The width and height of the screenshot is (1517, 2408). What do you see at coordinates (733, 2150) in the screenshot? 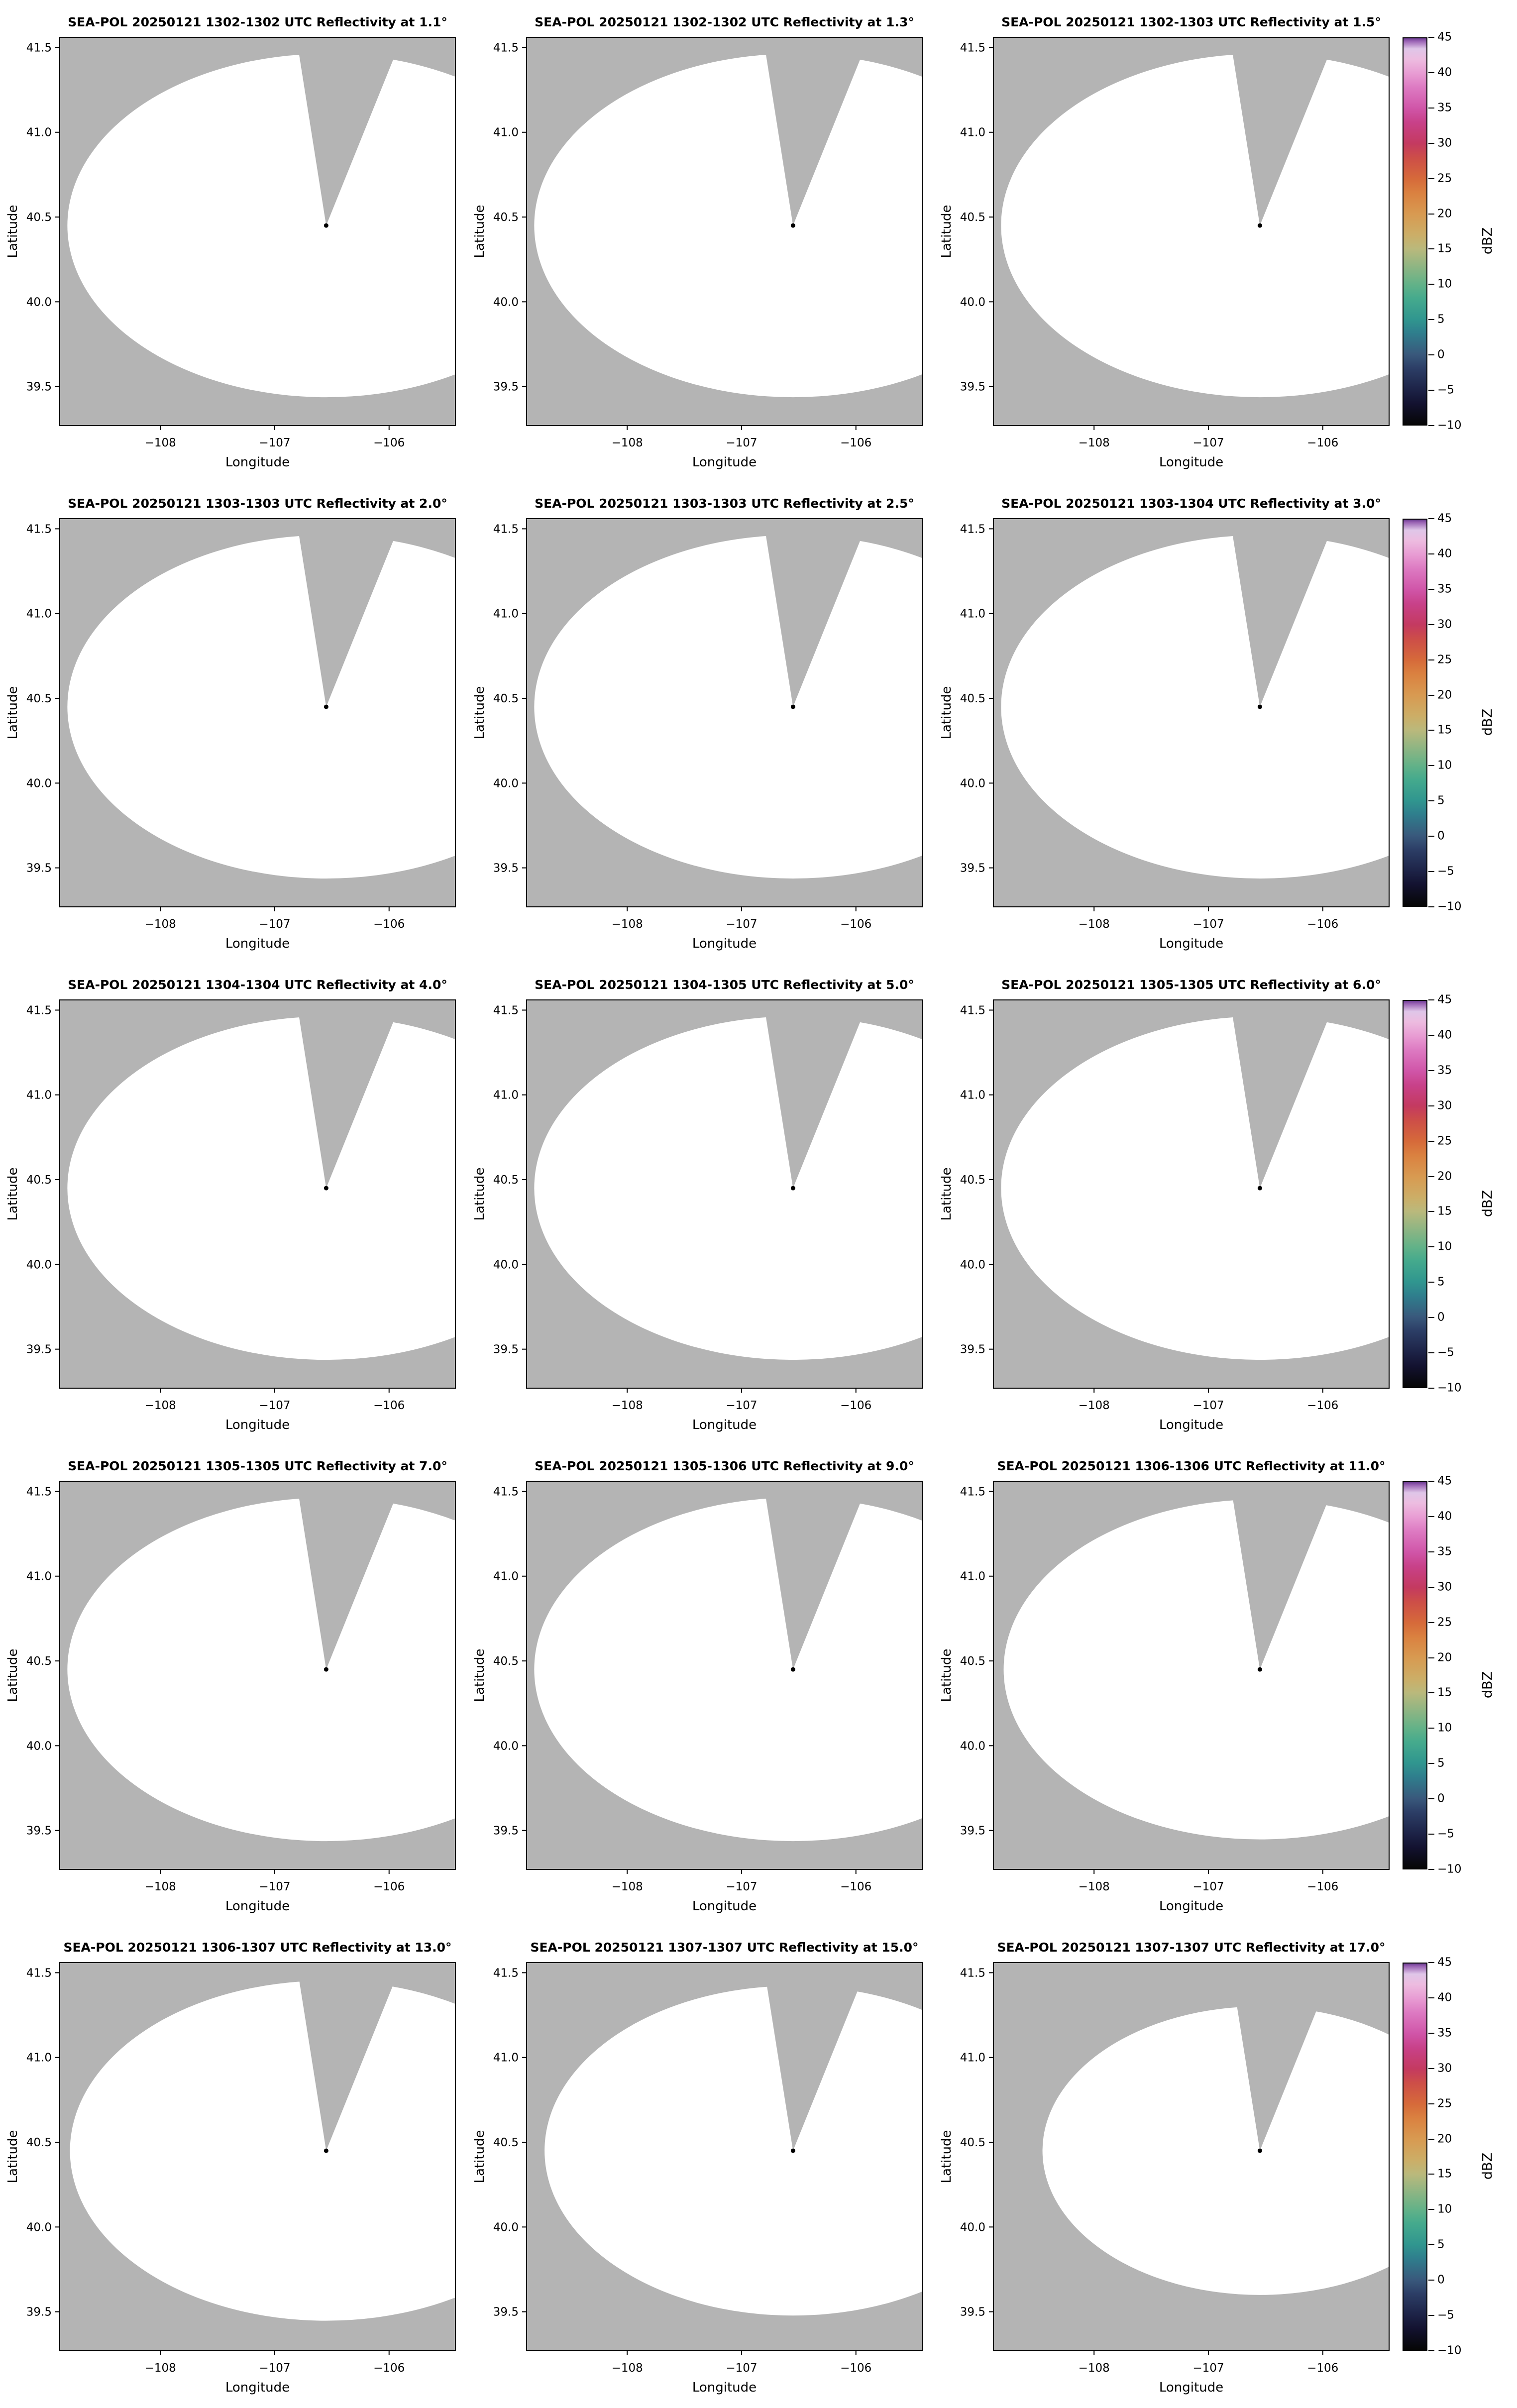
I see `radar-coverage-area` at bounding box center [733, 2150].